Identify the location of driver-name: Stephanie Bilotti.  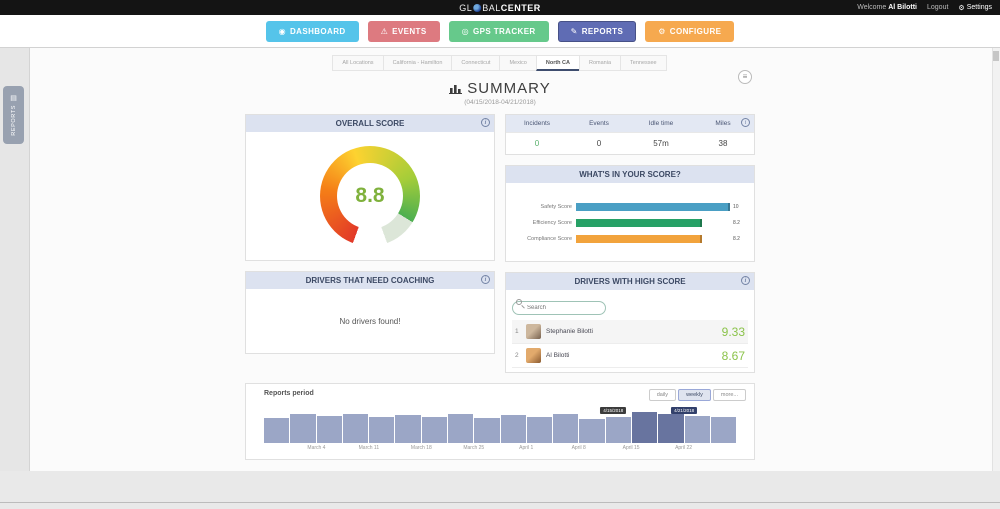
(569, 331).